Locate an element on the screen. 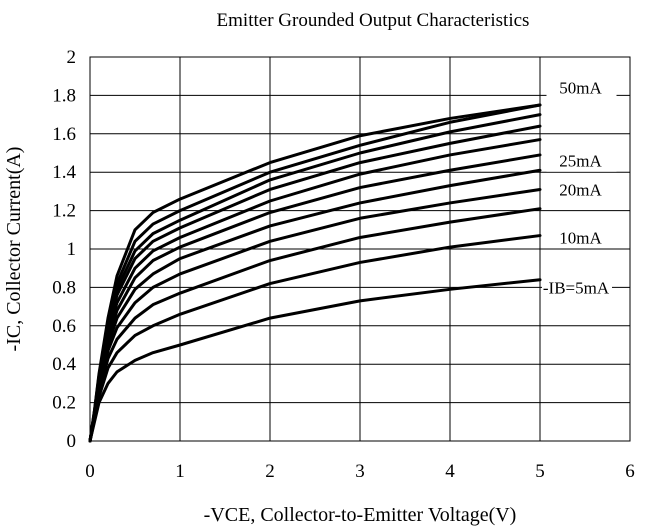  y-tick-label: 1.6 is located at coordinates (64, 134).